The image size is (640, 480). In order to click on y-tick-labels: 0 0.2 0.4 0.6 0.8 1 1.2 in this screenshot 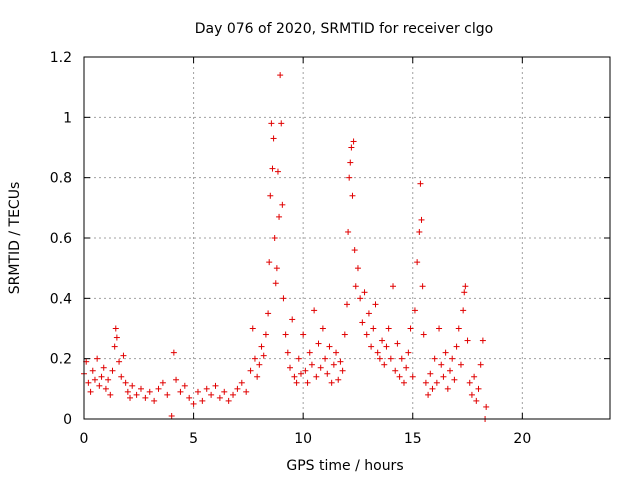, I will do `click(61, 239)`.